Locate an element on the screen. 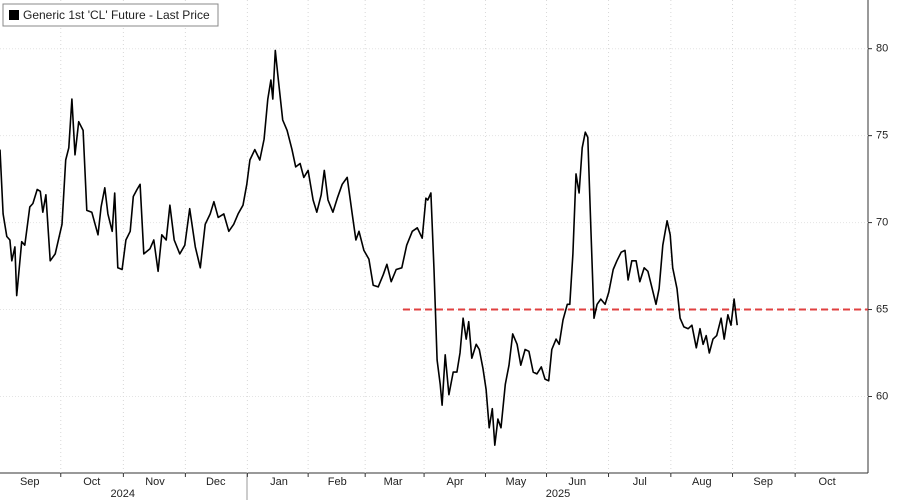 Image resolution: width=900 pixels, height=500 pixels. y-tick-label: 65 is located at coordinates (882, 309).